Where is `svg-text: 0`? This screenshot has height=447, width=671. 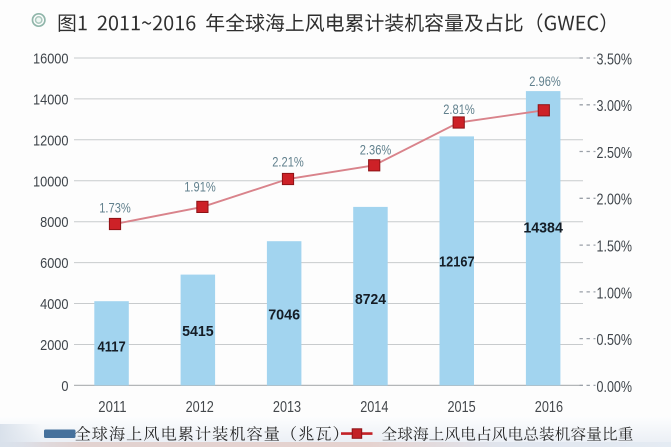 svg-text: 0 is located at coordinates (64, 386).